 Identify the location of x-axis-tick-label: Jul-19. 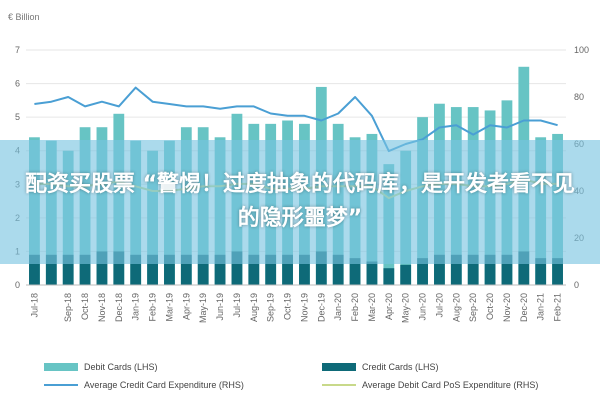
(237, 305).